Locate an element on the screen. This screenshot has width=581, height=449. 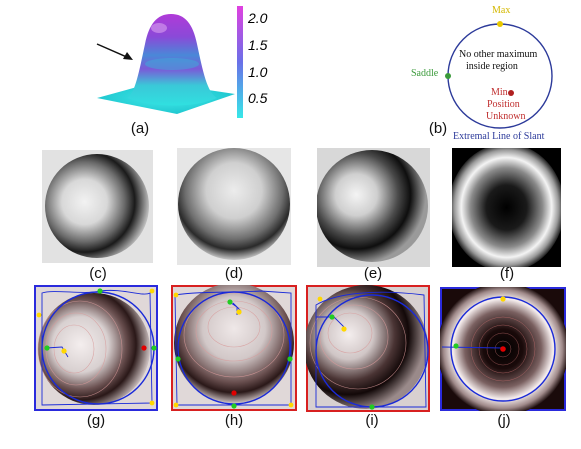
caption-a: (a) is located at coordinates (140, 128).